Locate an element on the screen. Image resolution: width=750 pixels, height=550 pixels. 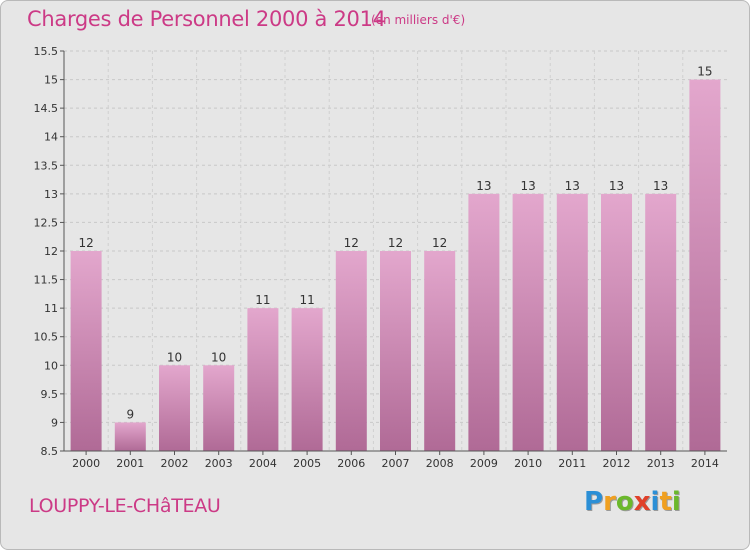
y-tick-label: 15.5 is located at coordinates (46, 51).